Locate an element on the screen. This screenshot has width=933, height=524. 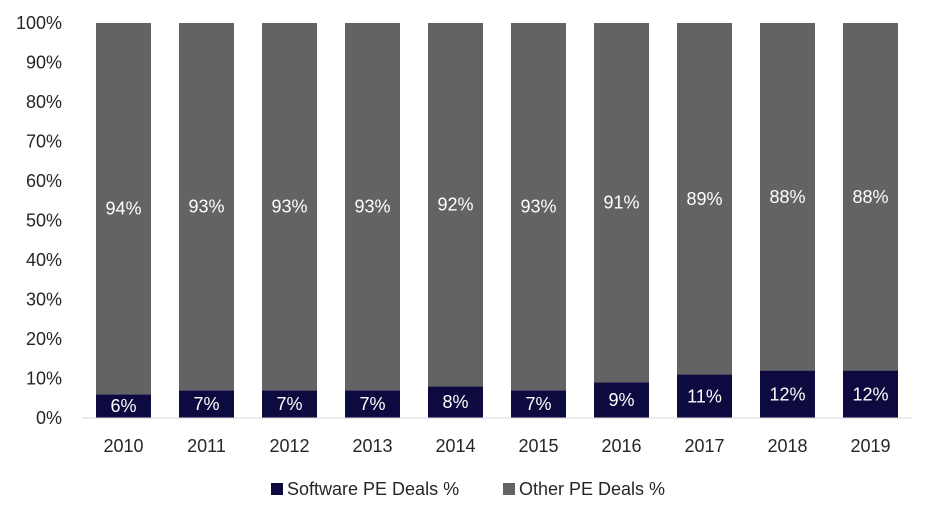
data-label-software: 8% is located at coordinates (455, 402).